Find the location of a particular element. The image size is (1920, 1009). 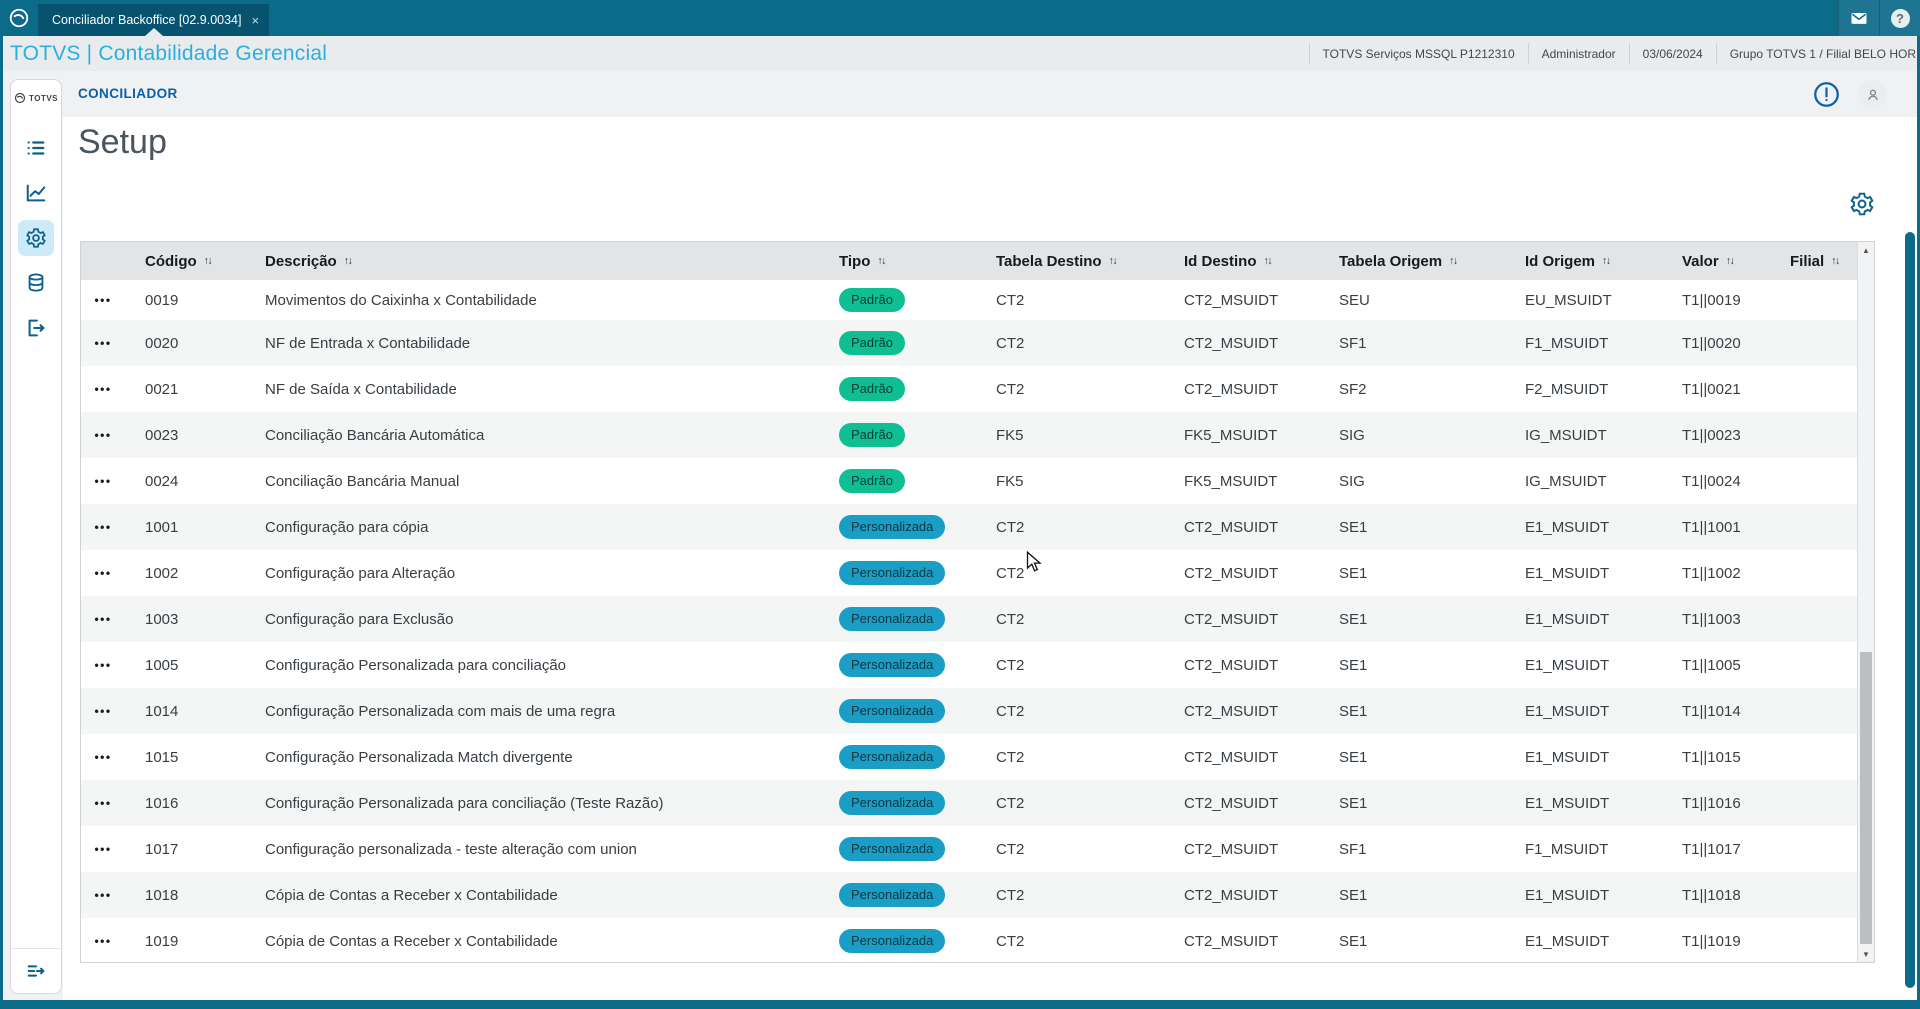

cell-id_destino: CT2_MSUIDT is located at coordinates (1231, 389).